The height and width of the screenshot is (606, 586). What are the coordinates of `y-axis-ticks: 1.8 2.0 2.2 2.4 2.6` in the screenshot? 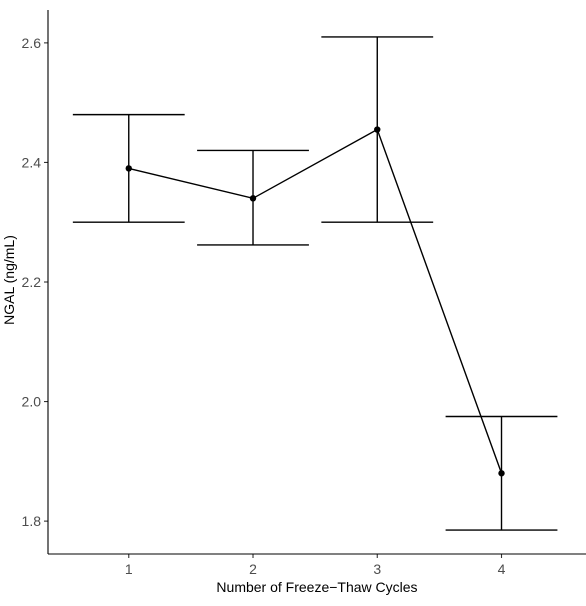 It's located at (35, 282).